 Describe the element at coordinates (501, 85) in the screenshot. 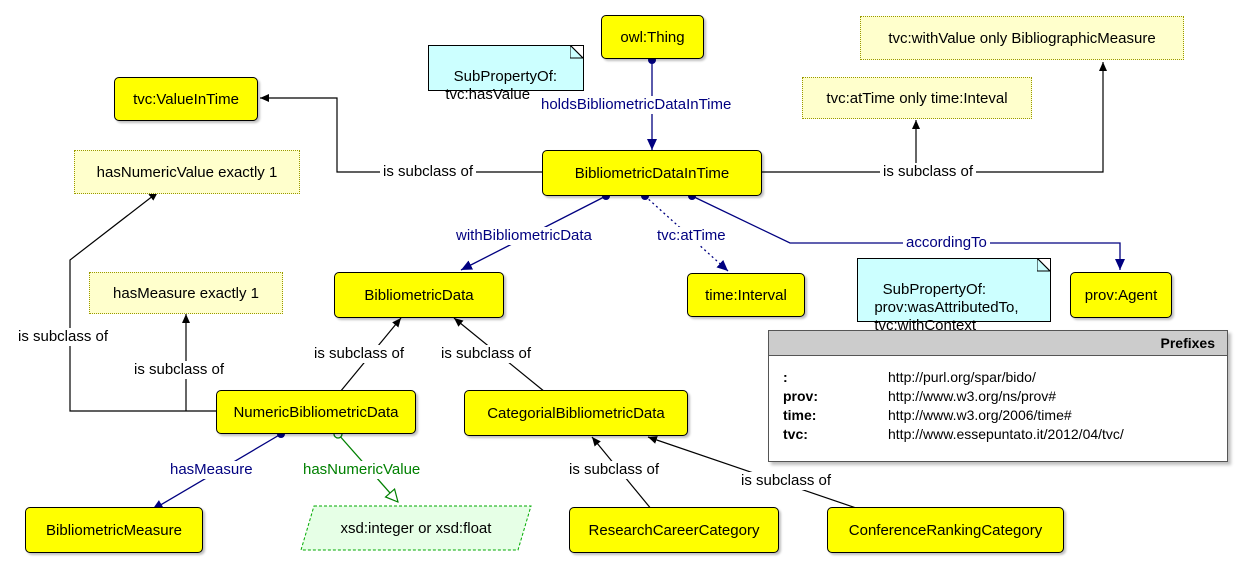

I see `note-holds-text: SubPropertyOf: tvc:hasValue` at that location.